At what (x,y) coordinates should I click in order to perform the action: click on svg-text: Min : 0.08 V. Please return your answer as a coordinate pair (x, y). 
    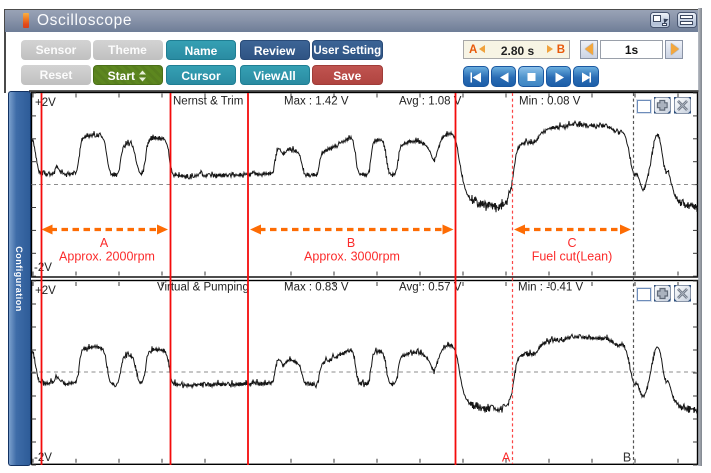
    Looking at the image, I should click on (550, 102).